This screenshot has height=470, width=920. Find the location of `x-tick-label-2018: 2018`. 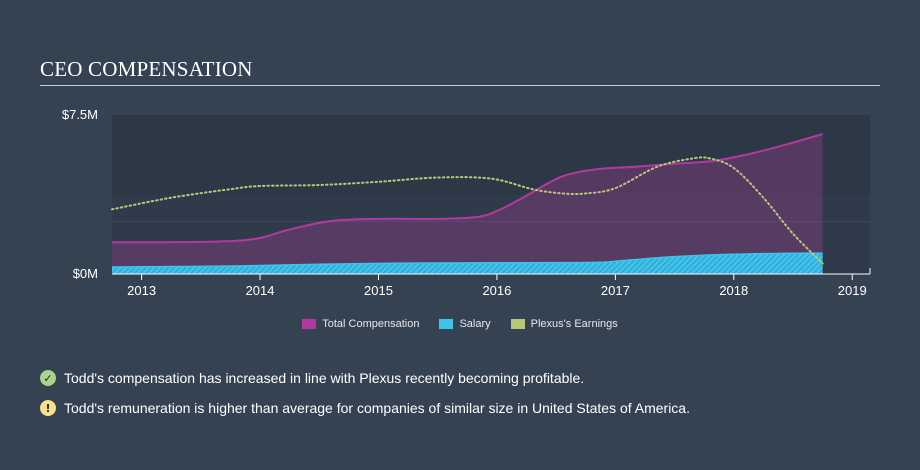

x-tick-label-2018: 2018 is located at coordinates (733, 290).